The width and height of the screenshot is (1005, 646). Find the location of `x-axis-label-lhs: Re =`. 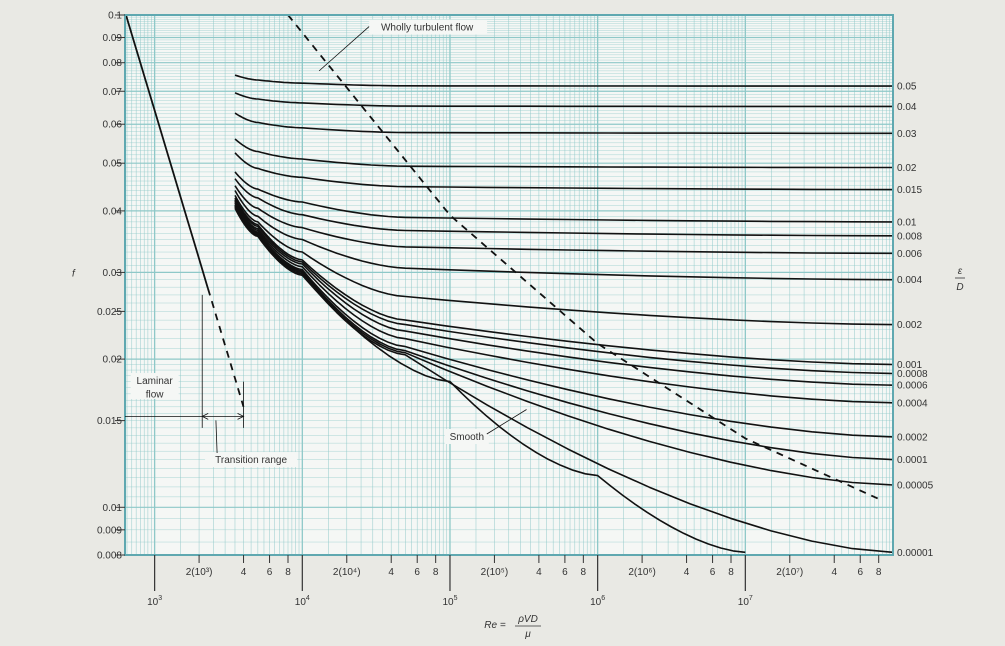

x-axis-label-lhs: Re = is located at coordinates (495, 625).